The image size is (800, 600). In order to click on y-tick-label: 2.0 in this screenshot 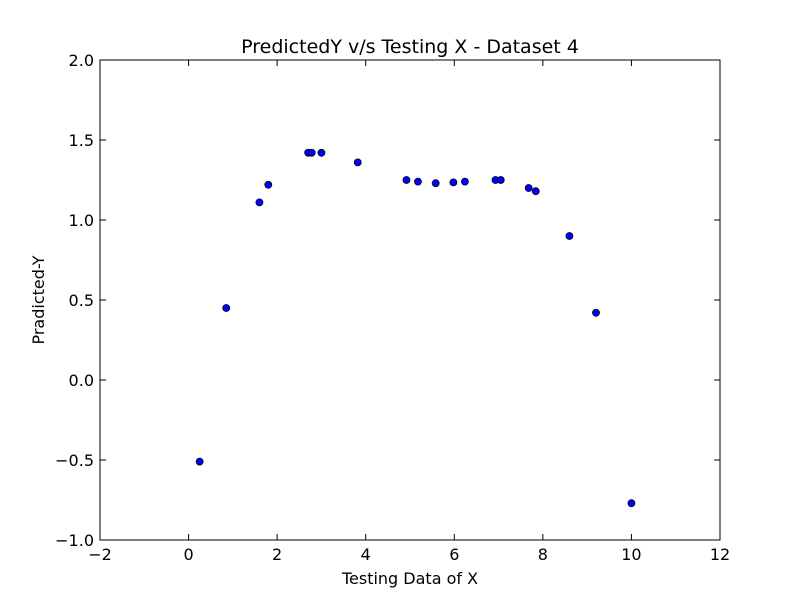, I will do `click(81, 60)`.